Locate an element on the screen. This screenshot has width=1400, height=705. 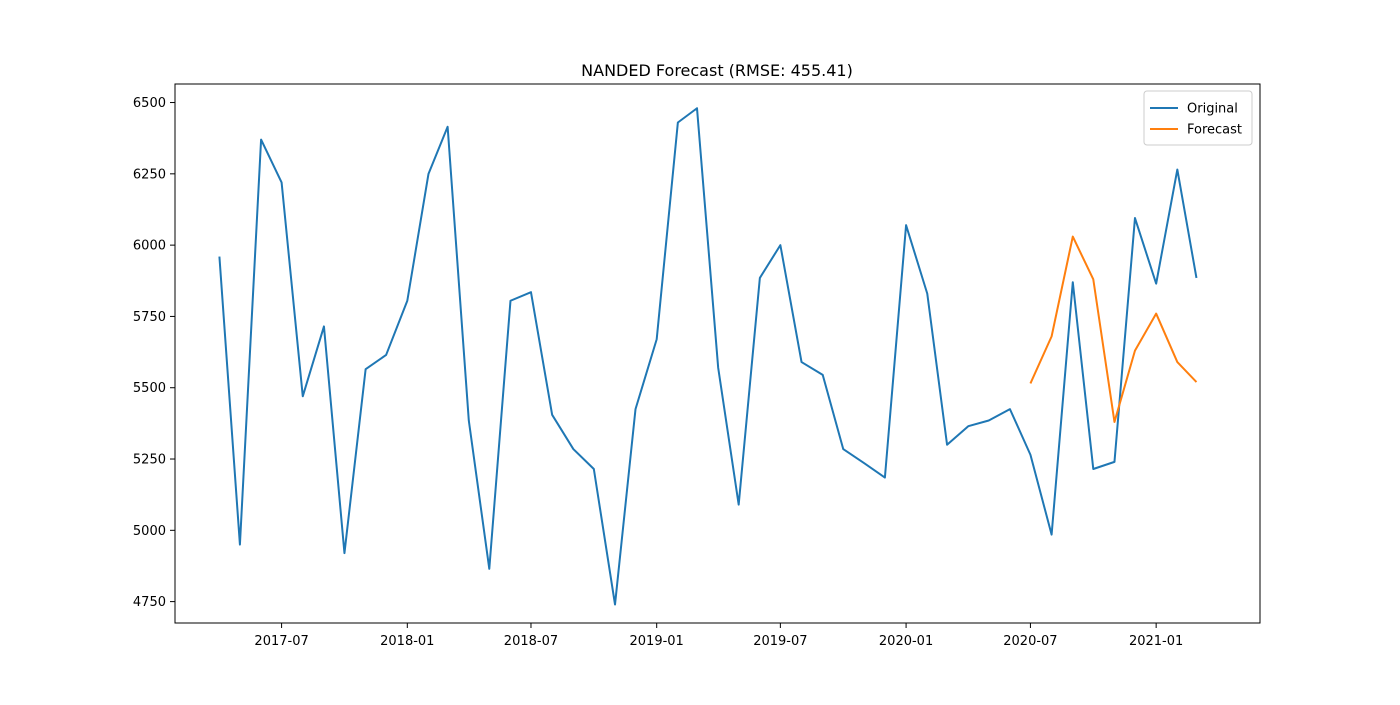
x-tick-label: 2018-01 is located at coordinates (407, 641).